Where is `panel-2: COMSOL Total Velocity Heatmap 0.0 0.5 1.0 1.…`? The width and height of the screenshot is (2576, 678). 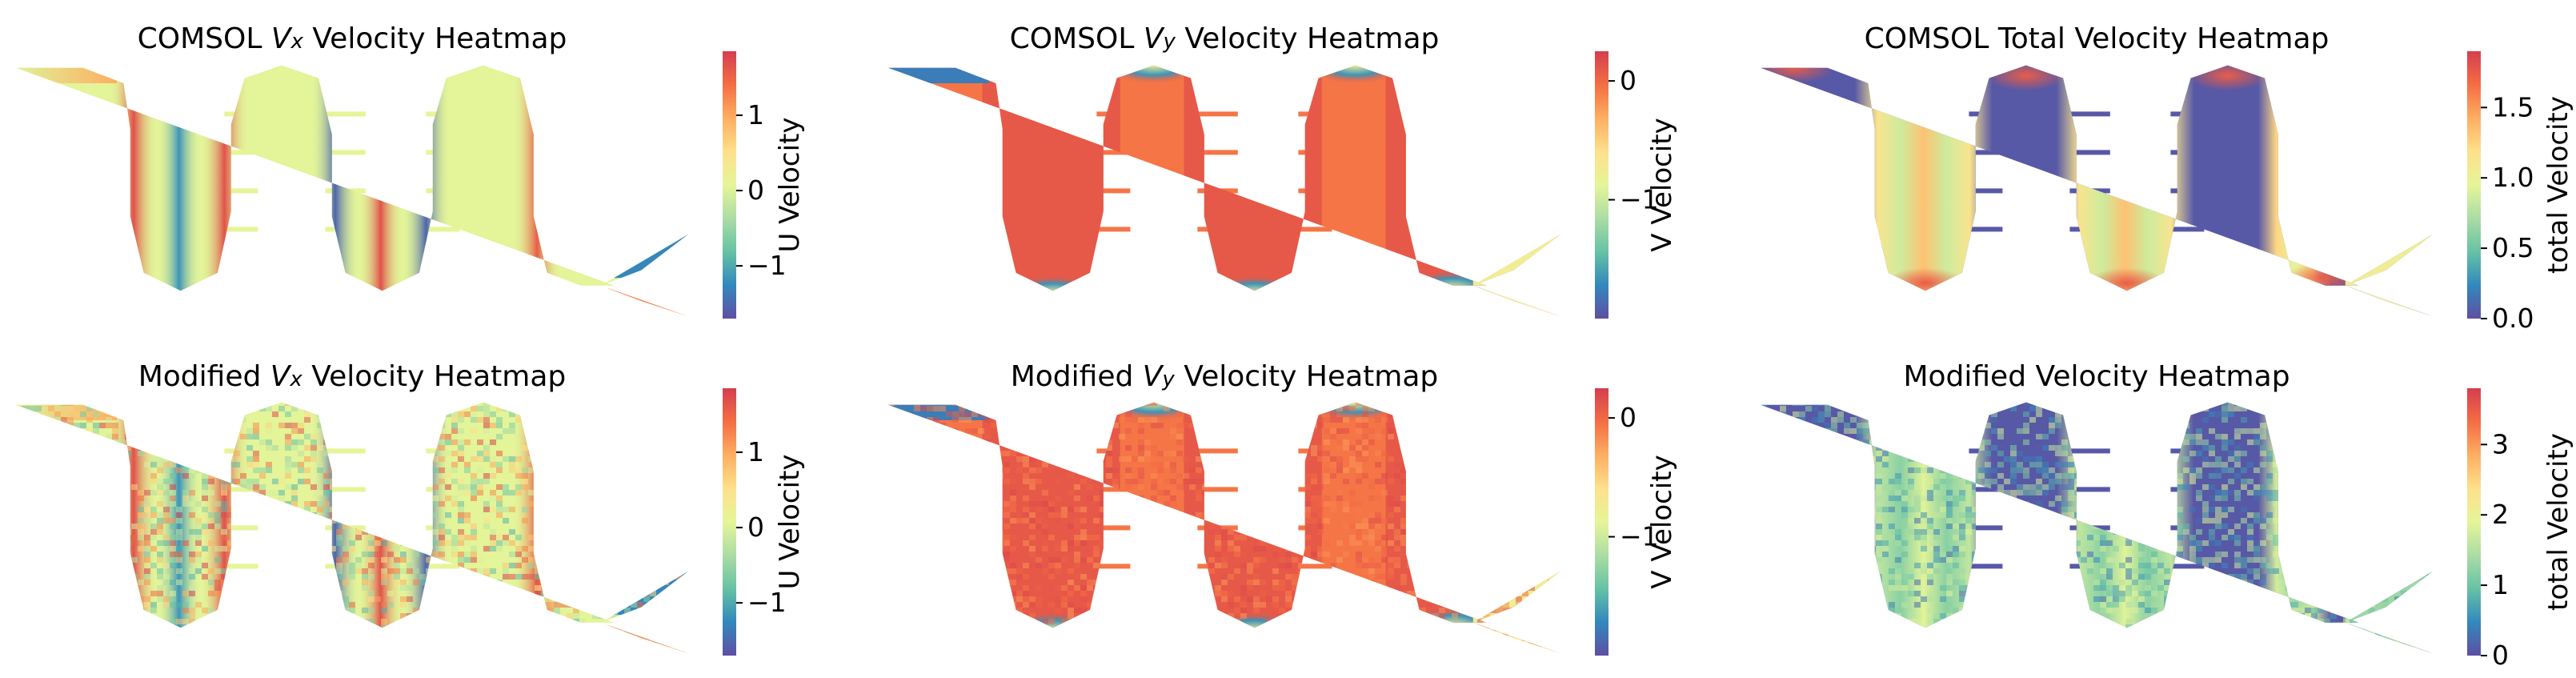
panel-2: COMSOL Total Velocity Heatmap 0.0 0.5 1.0 1.… is located at coordinates (2163, 178).